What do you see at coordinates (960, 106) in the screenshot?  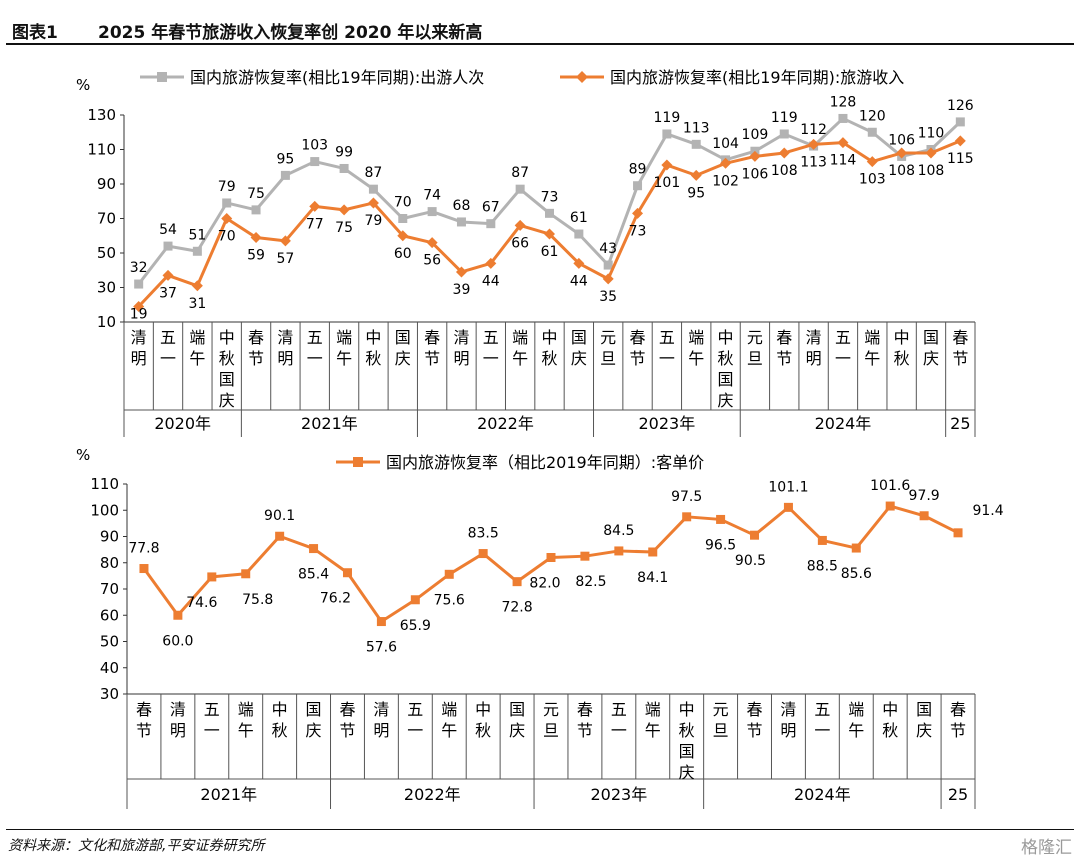 I see `data-label: 126` at bounding box center [960, 106].